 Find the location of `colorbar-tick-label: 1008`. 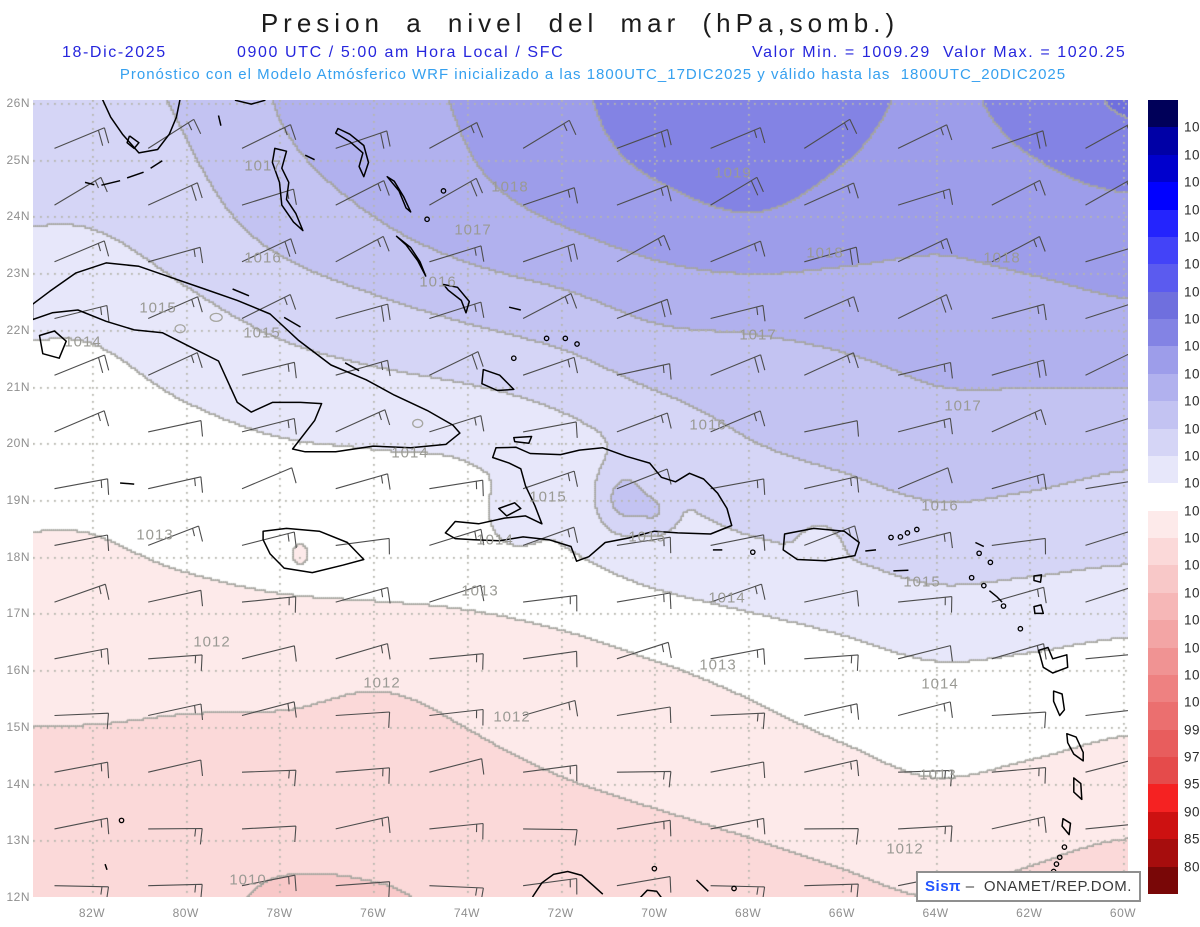

colorbar-tick-label: 1008 is located at coordinates (1192, 593).